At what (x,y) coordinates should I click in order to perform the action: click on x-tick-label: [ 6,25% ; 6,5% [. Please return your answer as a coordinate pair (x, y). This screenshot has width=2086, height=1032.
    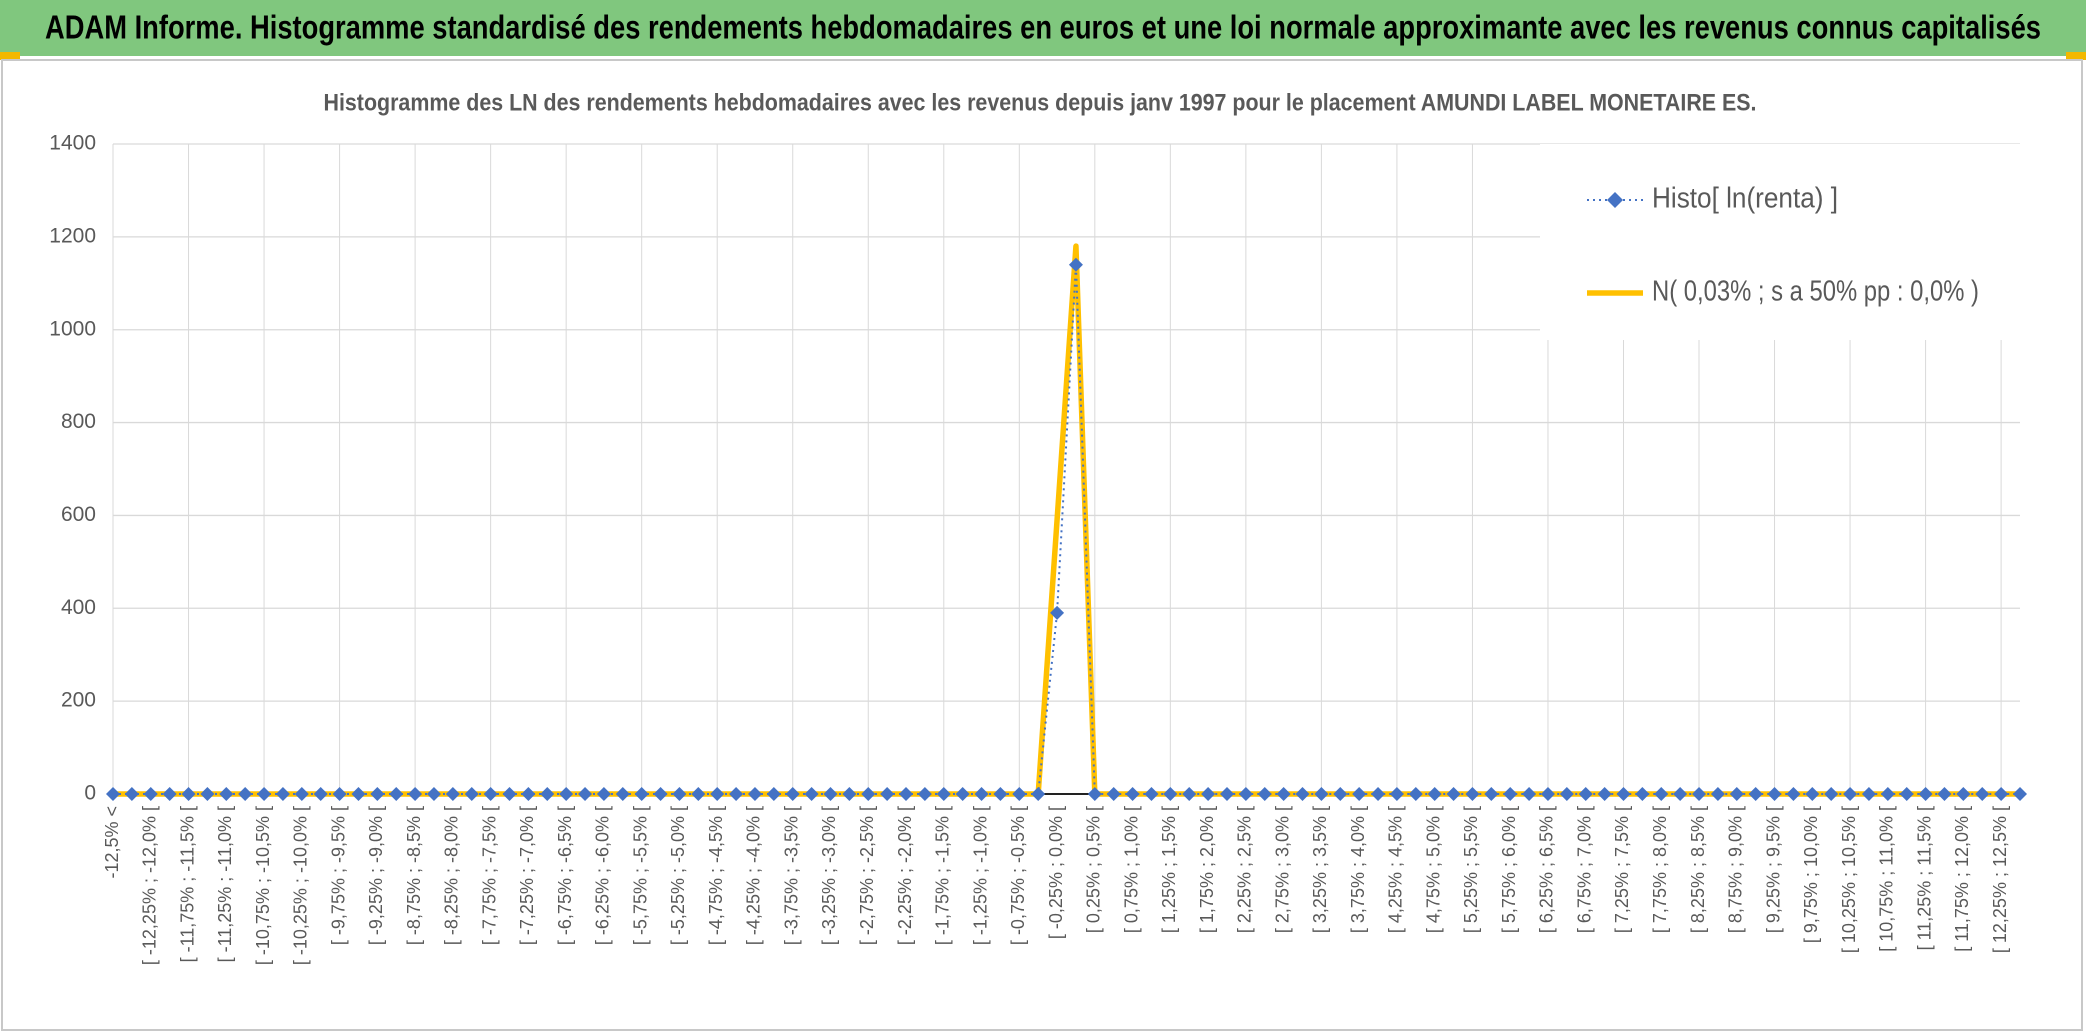
    Looking at the image, I should click on (1547, 869).